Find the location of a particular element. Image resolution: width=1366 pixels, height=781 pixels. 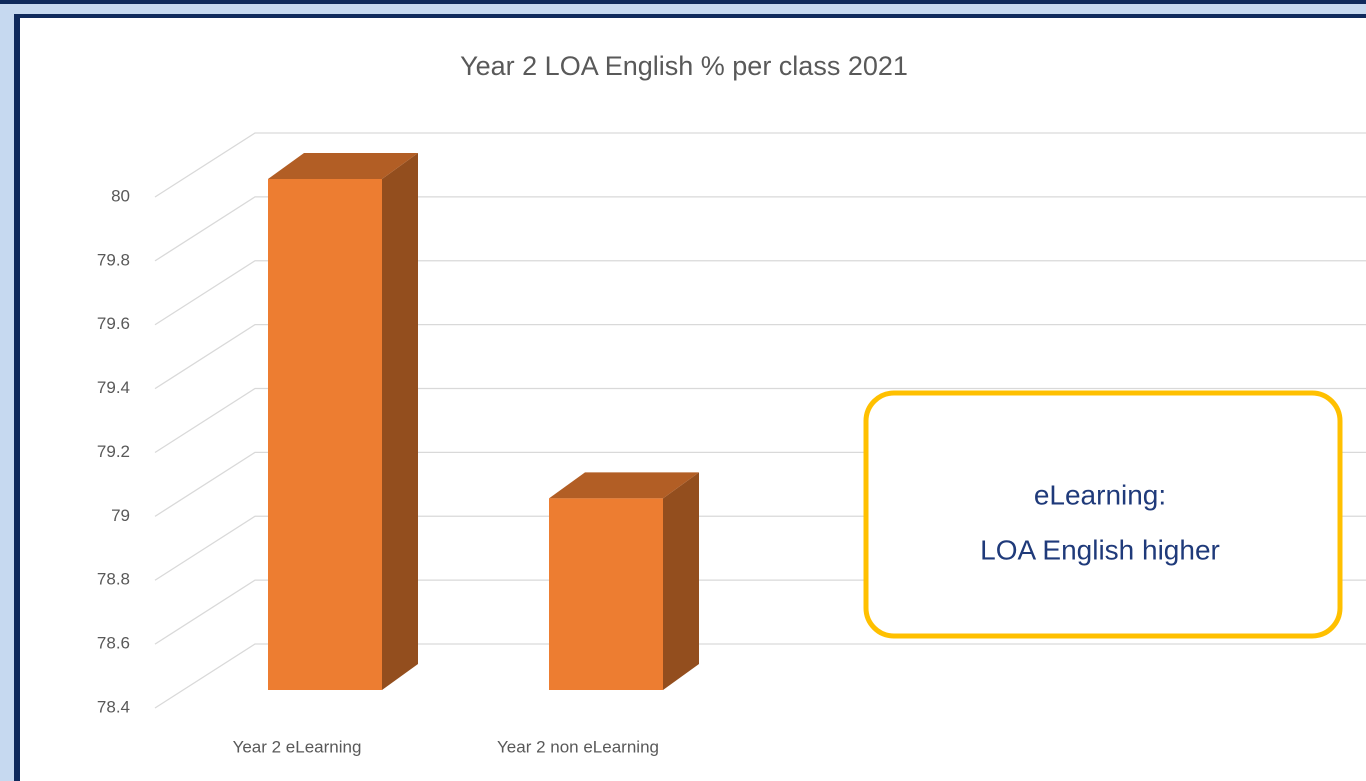

x-tick-label: Year 2 non eLearning is located at coordinates (578, 746).